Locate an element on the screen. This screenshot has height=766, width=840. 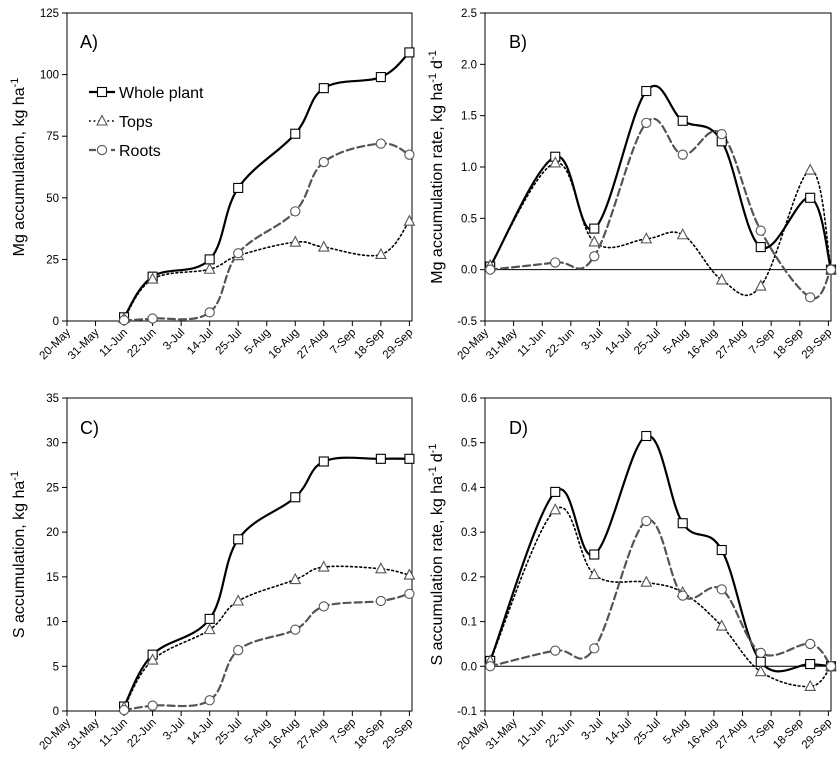
y-tick-label: 1.0 is located at coordinates (469, 168).